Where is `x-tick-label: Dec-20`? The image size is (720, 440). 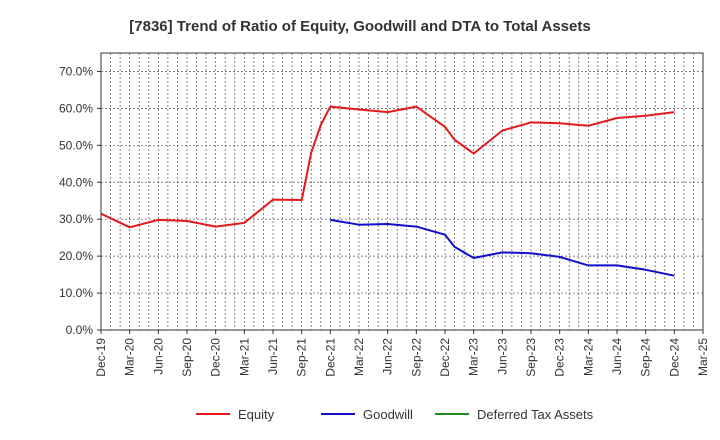 x-tick-label: Dec-20 is located at coordinates (216, 357).